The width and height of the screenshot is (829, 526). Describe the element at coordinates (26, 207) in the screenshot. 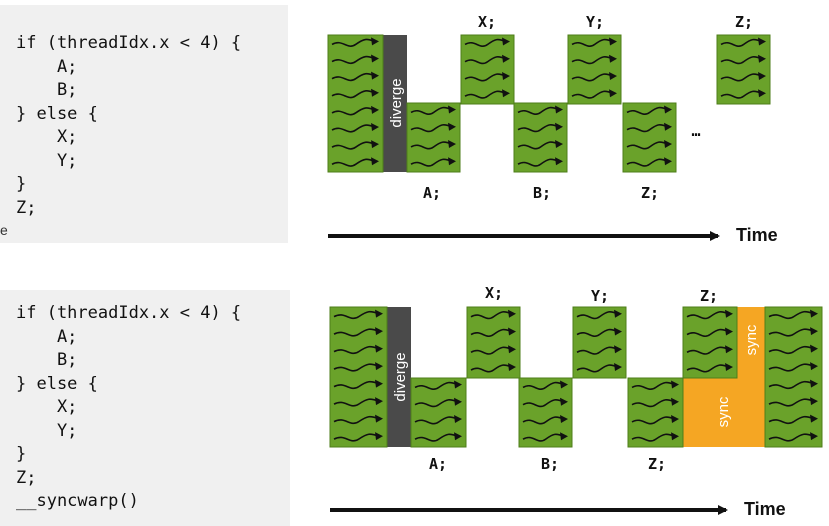

I see `top-code-line-8: Z;` at that location.